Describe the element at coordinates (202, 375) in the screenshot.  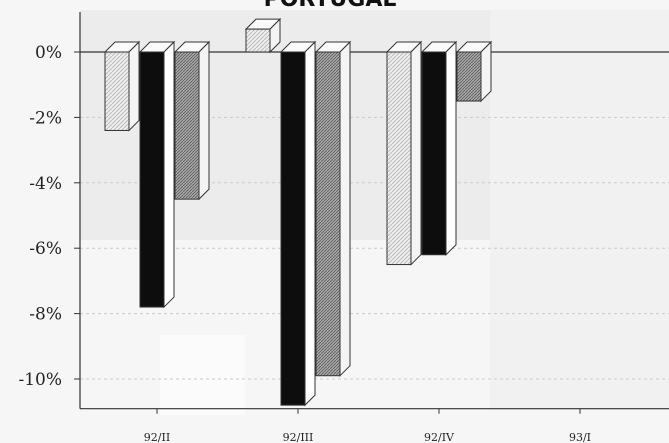
I see `plot-background-block` at that location.